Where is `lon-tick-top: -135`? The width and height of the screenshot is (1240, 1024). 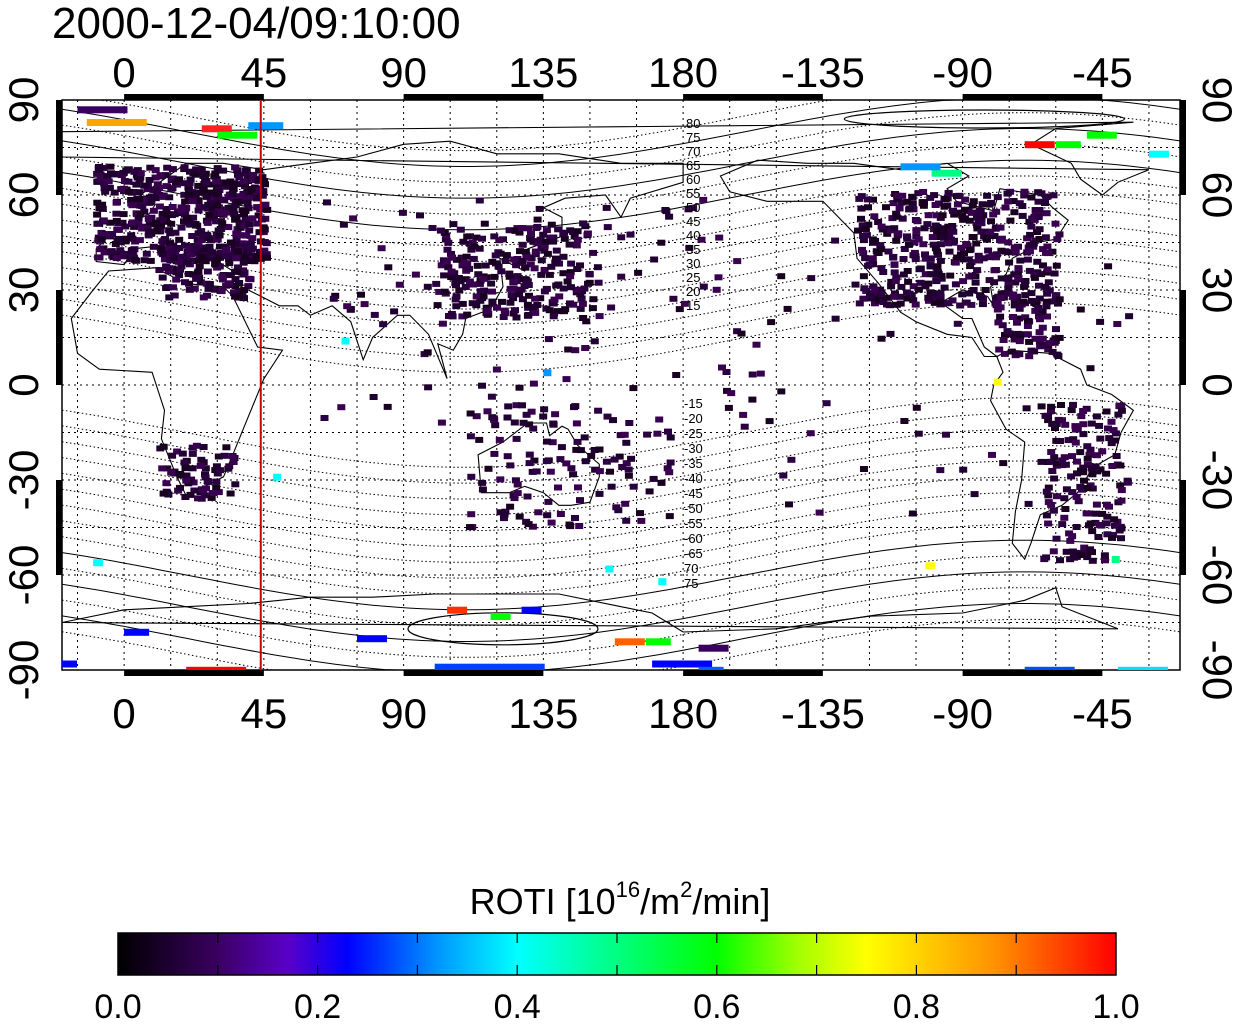 lon-tick-top: -135 is located at coordinates (823, 72).